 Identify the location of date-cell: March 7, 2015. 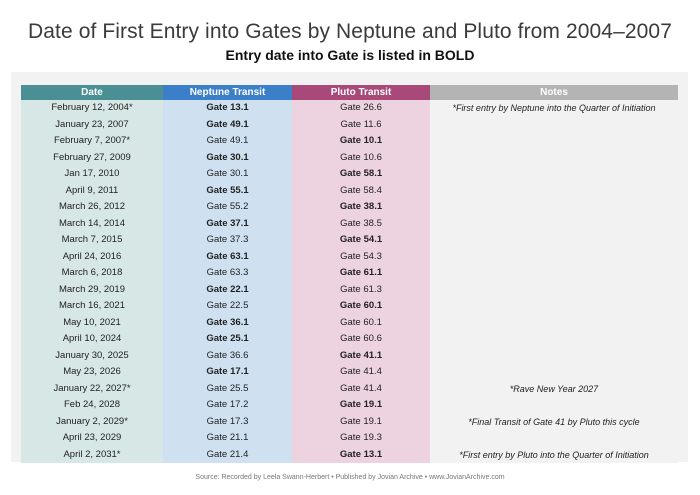
(92, 240).